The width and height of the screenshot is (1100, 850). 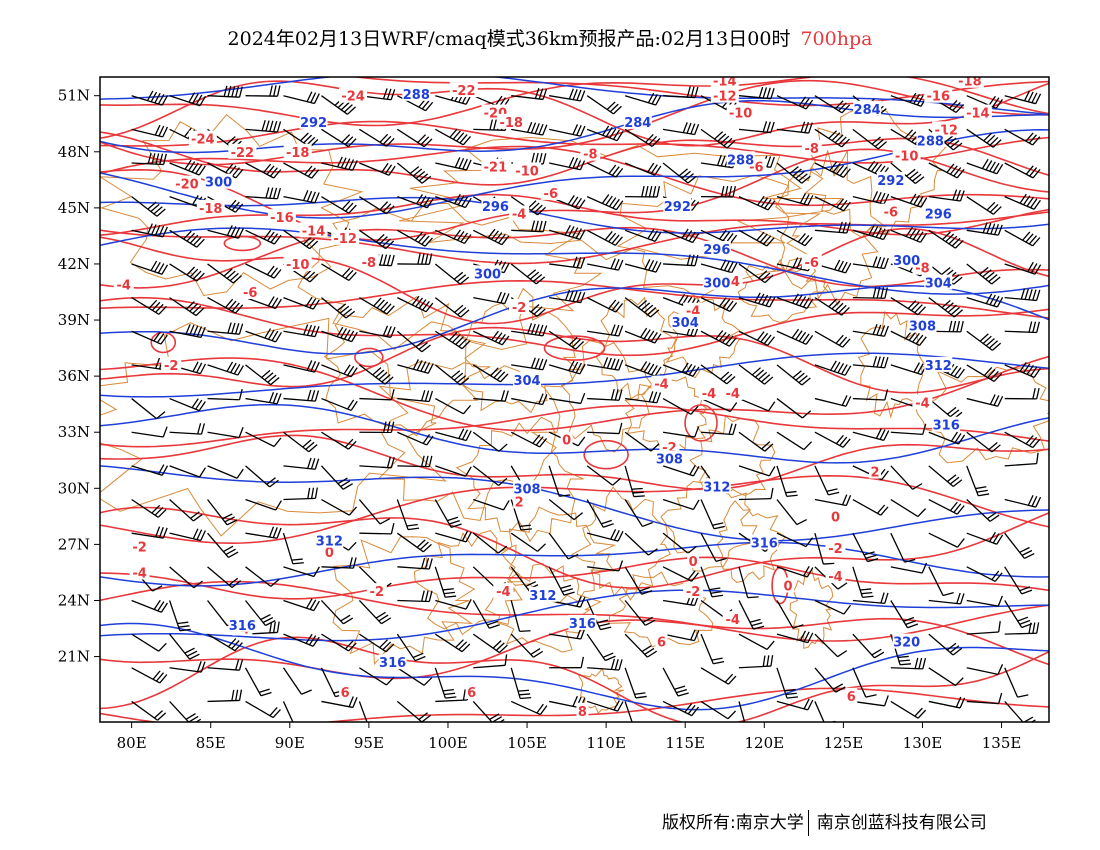 I want to click on footer-divider, so click(x=808, y=823).